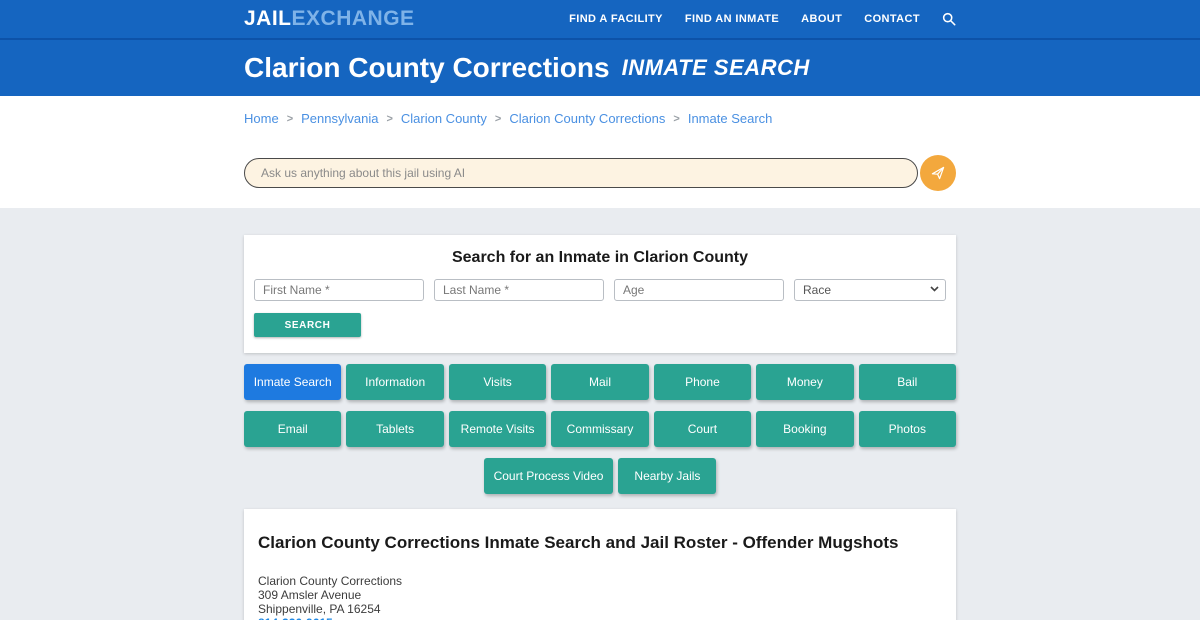  Describe the element at coordinates (715, 67) in the screenshot. I see `page-subtitle: INMATE SEARCH` at that location.